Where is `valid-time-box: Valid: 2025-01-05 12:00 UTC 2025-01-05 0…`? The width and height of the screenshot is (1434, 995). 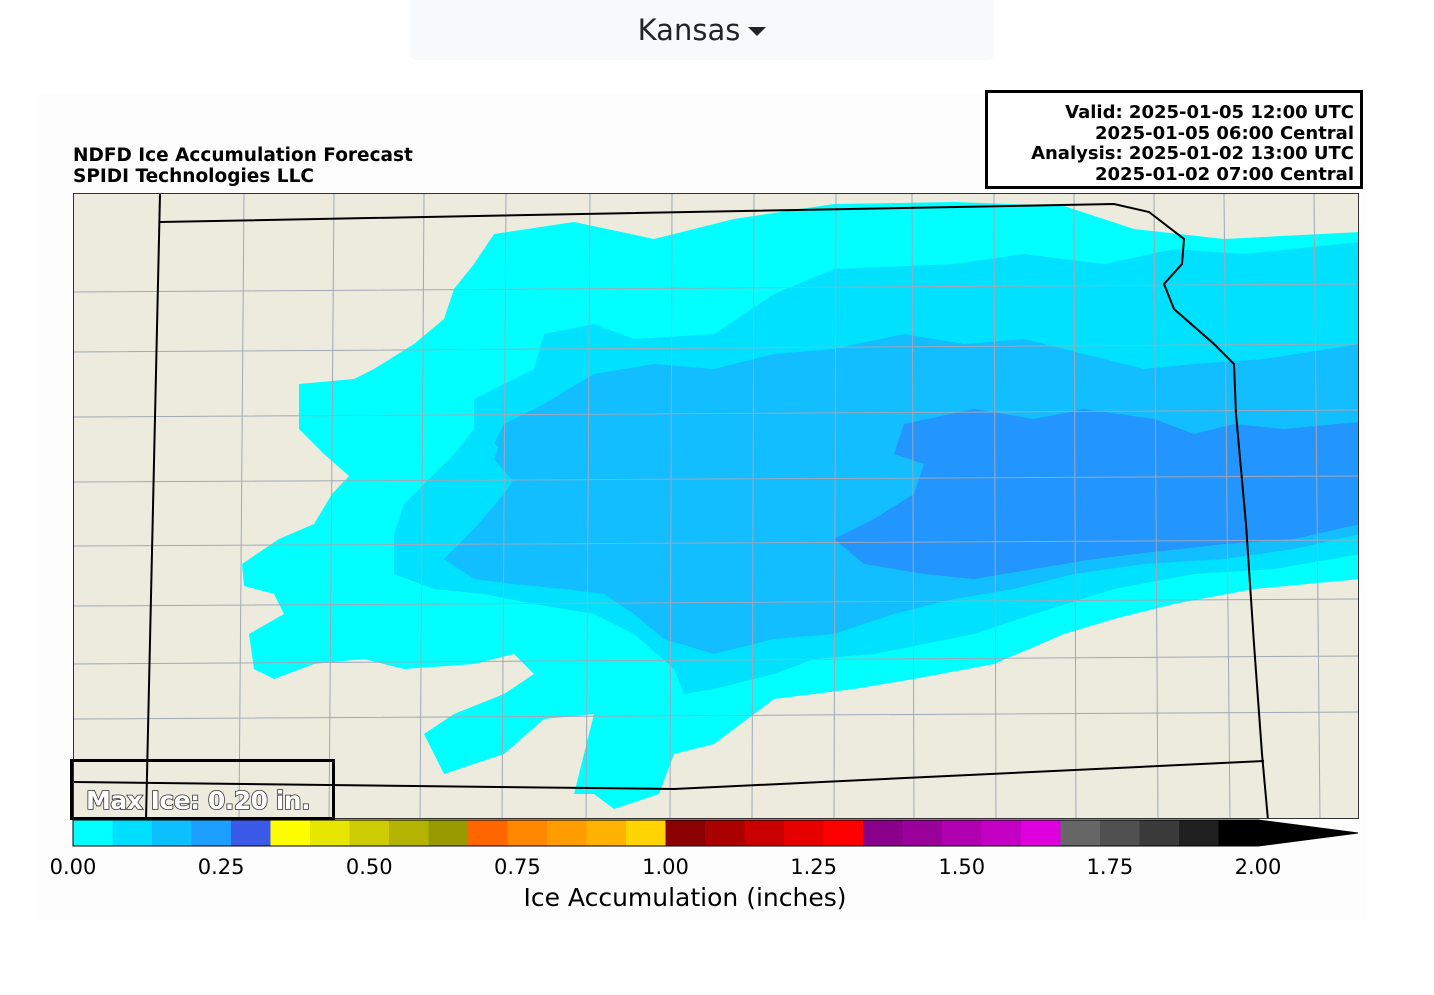 valid-time-box: Valid: 2025-01-05 12:00 UTC 2025-01-05 0… is located at coordinates (1174, 139).